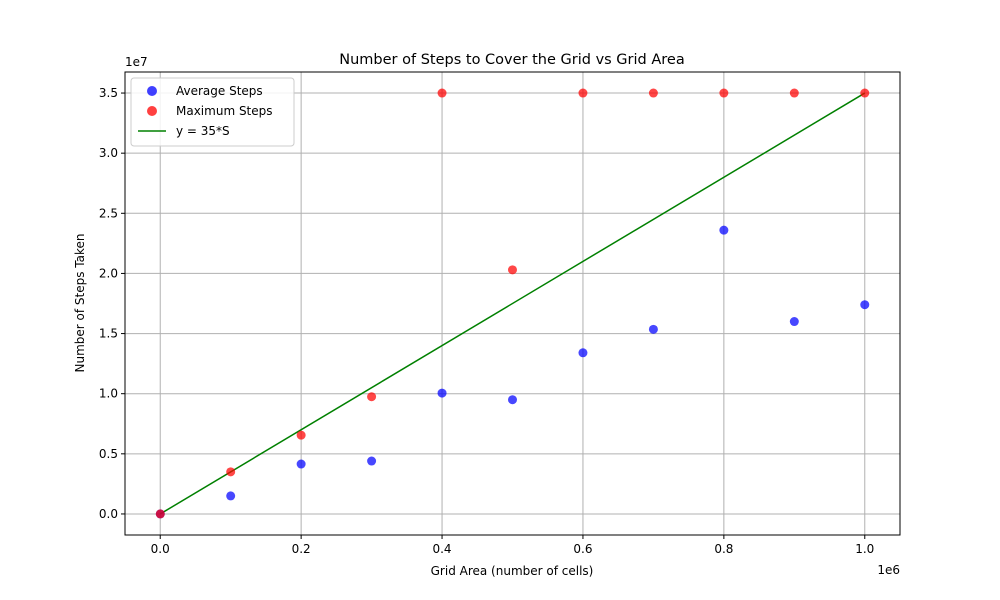  What do you see at coordinates (108, 394) in the screenshot?
I see `y-tick-label: 1.0` at bounding box center [108, 394].